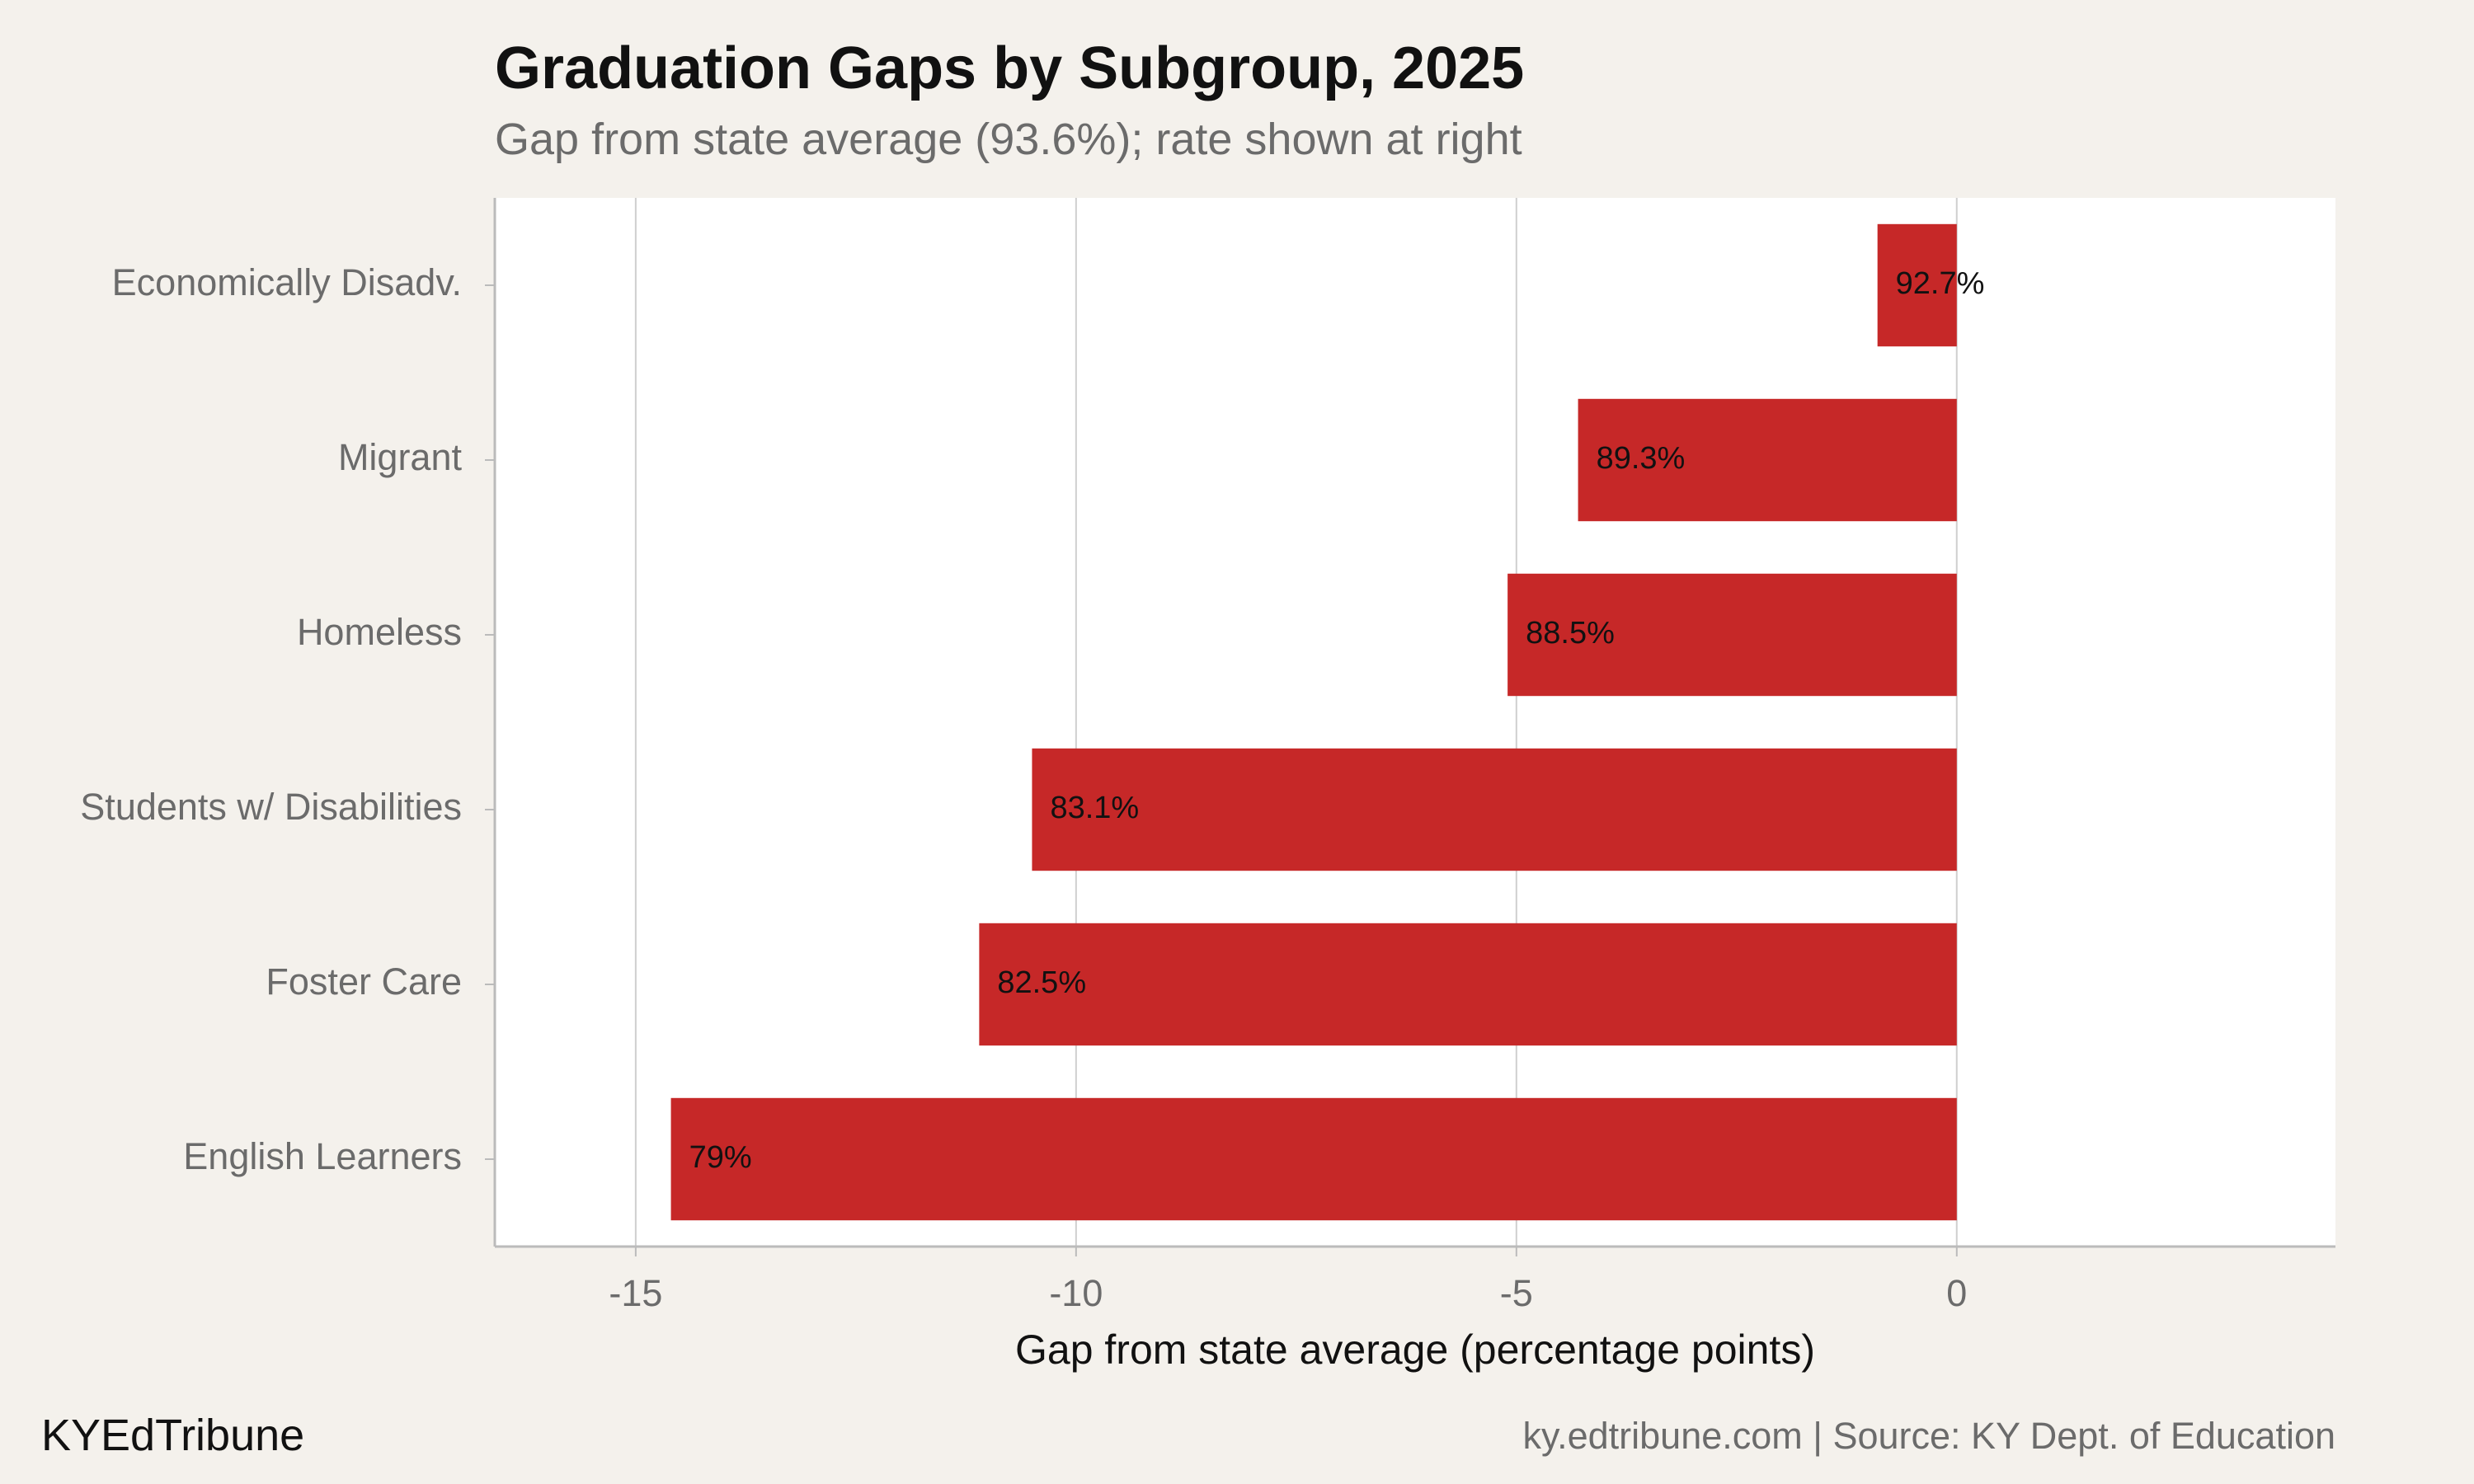 The height and width of the screenshot is (1484, 2474). What do you see at coordinates (1010, 68) in the screenshot?
I see `chart-title: Graduation Gaps by Subgroup, 2025` at bounding box center [1010, 68].